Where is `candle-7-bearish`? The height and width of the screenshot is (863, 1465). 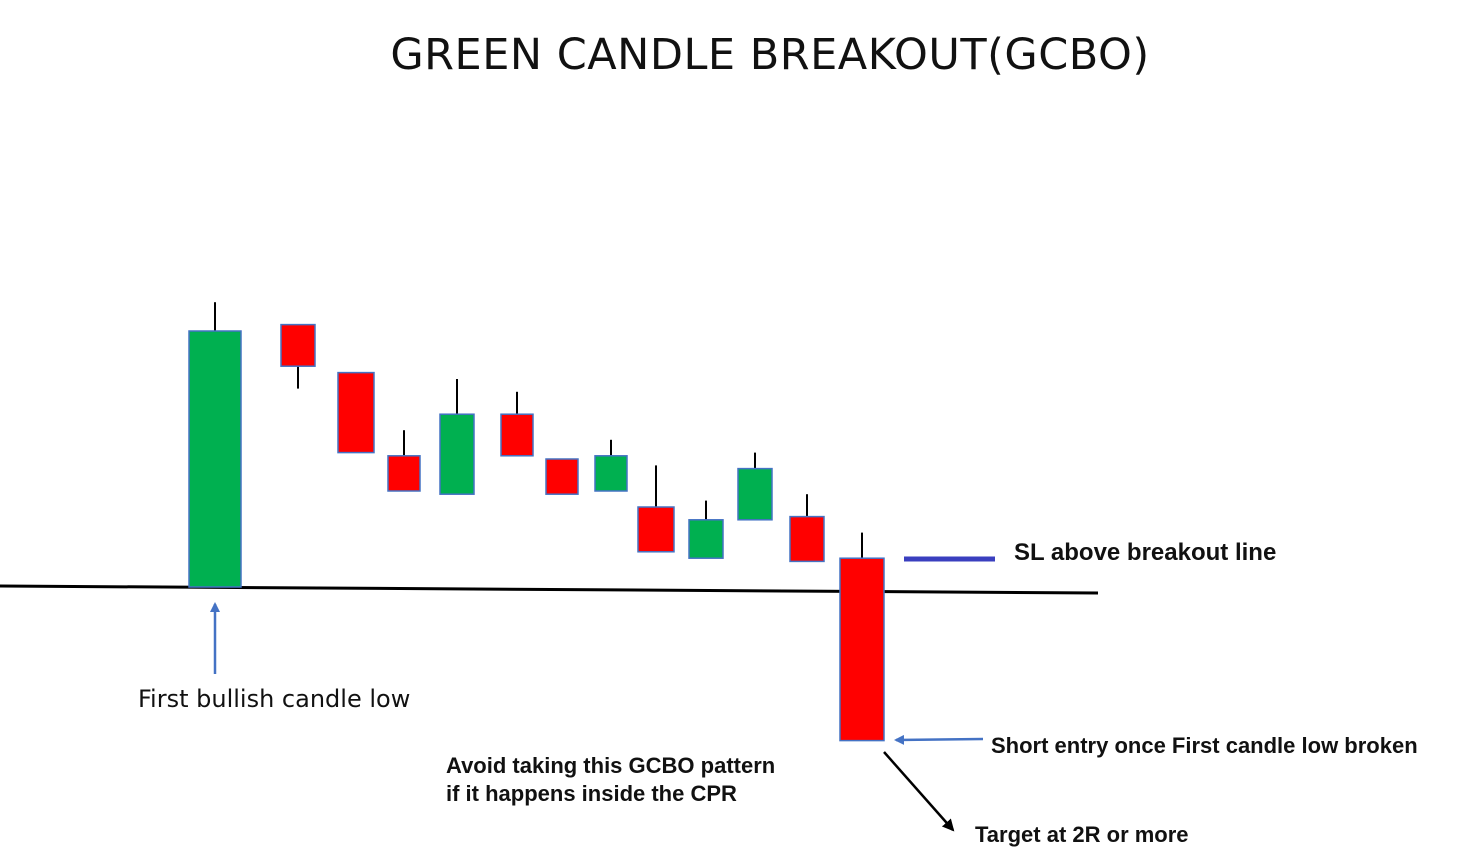 candle-7-bearish is located at coordinates (562, 476).